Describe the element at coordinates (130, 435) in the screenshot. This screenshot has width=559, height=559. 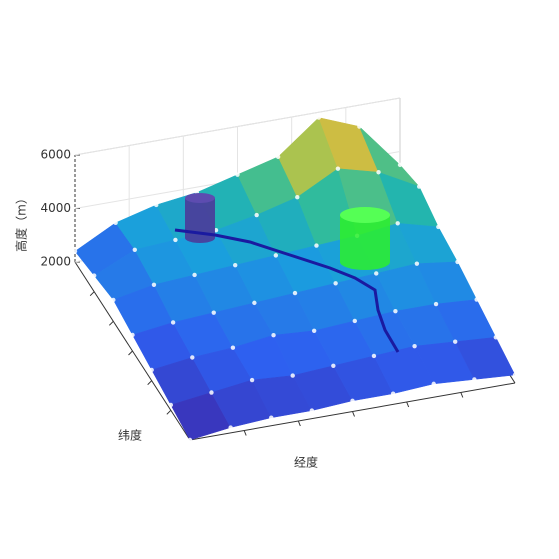
I see `y-axis-label: 纬度` at that location.